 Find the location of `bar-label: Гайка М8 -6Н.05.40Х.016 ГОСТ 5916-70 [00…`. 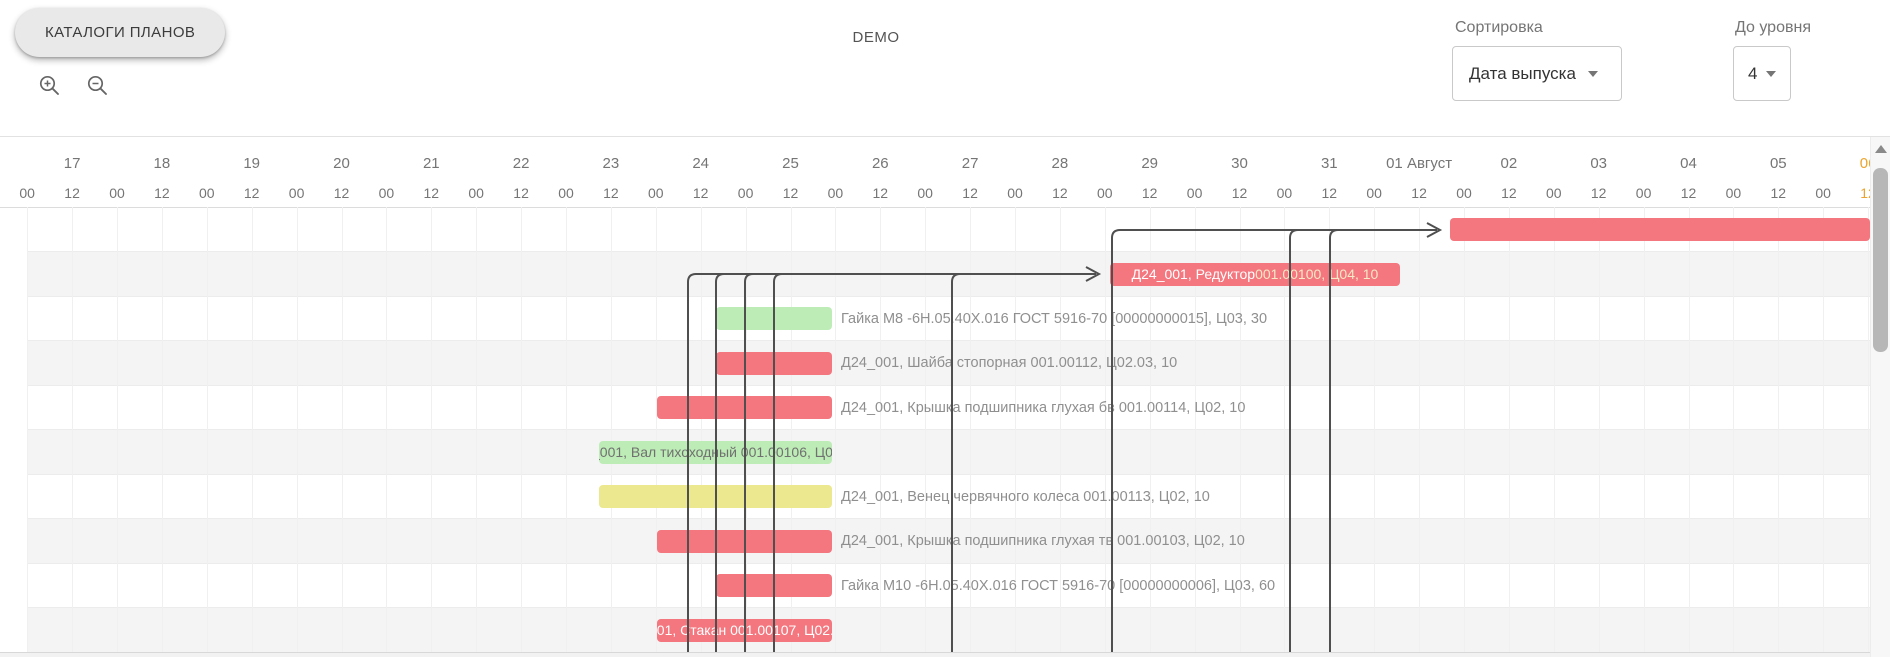

bar-label: Гайка М8 -6Н.05.40Х.016 ГОСТ 5916-70 [00… is located at coordinates (1054, 318).